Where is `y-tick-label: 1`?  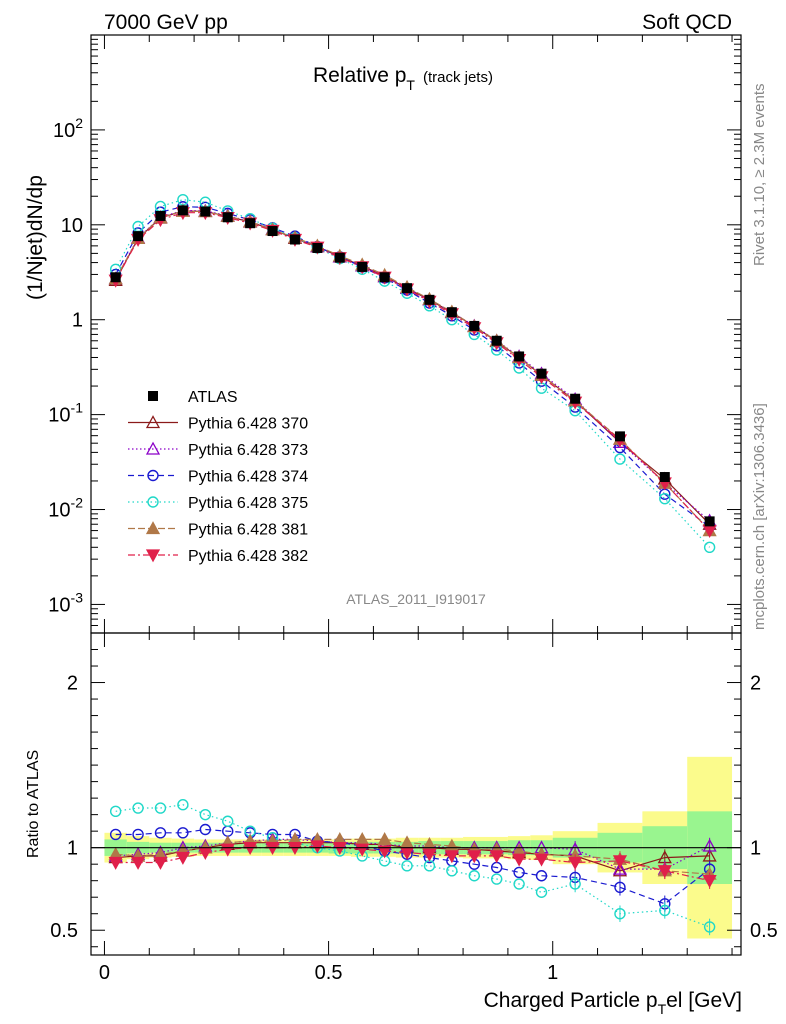 y-tick-label: 1 is located at coordinates (77, 321).